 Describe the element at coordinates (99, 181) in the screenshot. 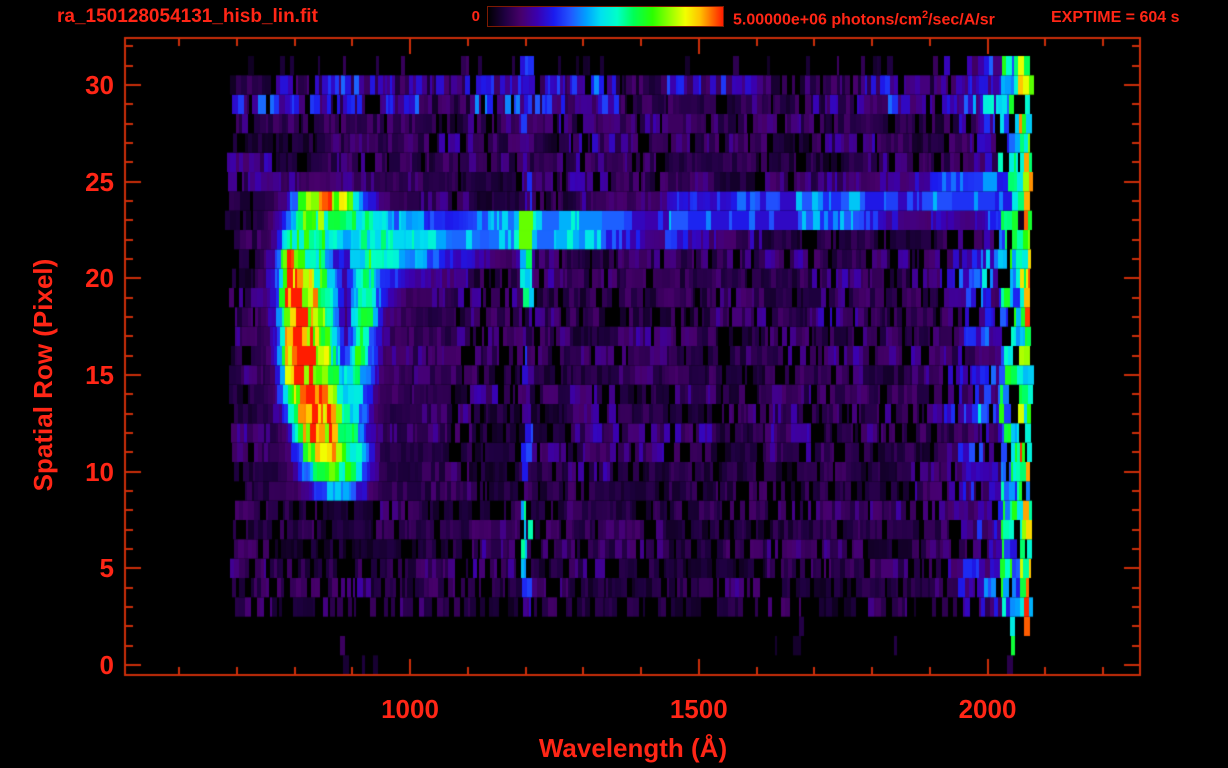

I see `y-tick-label: 25` at that location.